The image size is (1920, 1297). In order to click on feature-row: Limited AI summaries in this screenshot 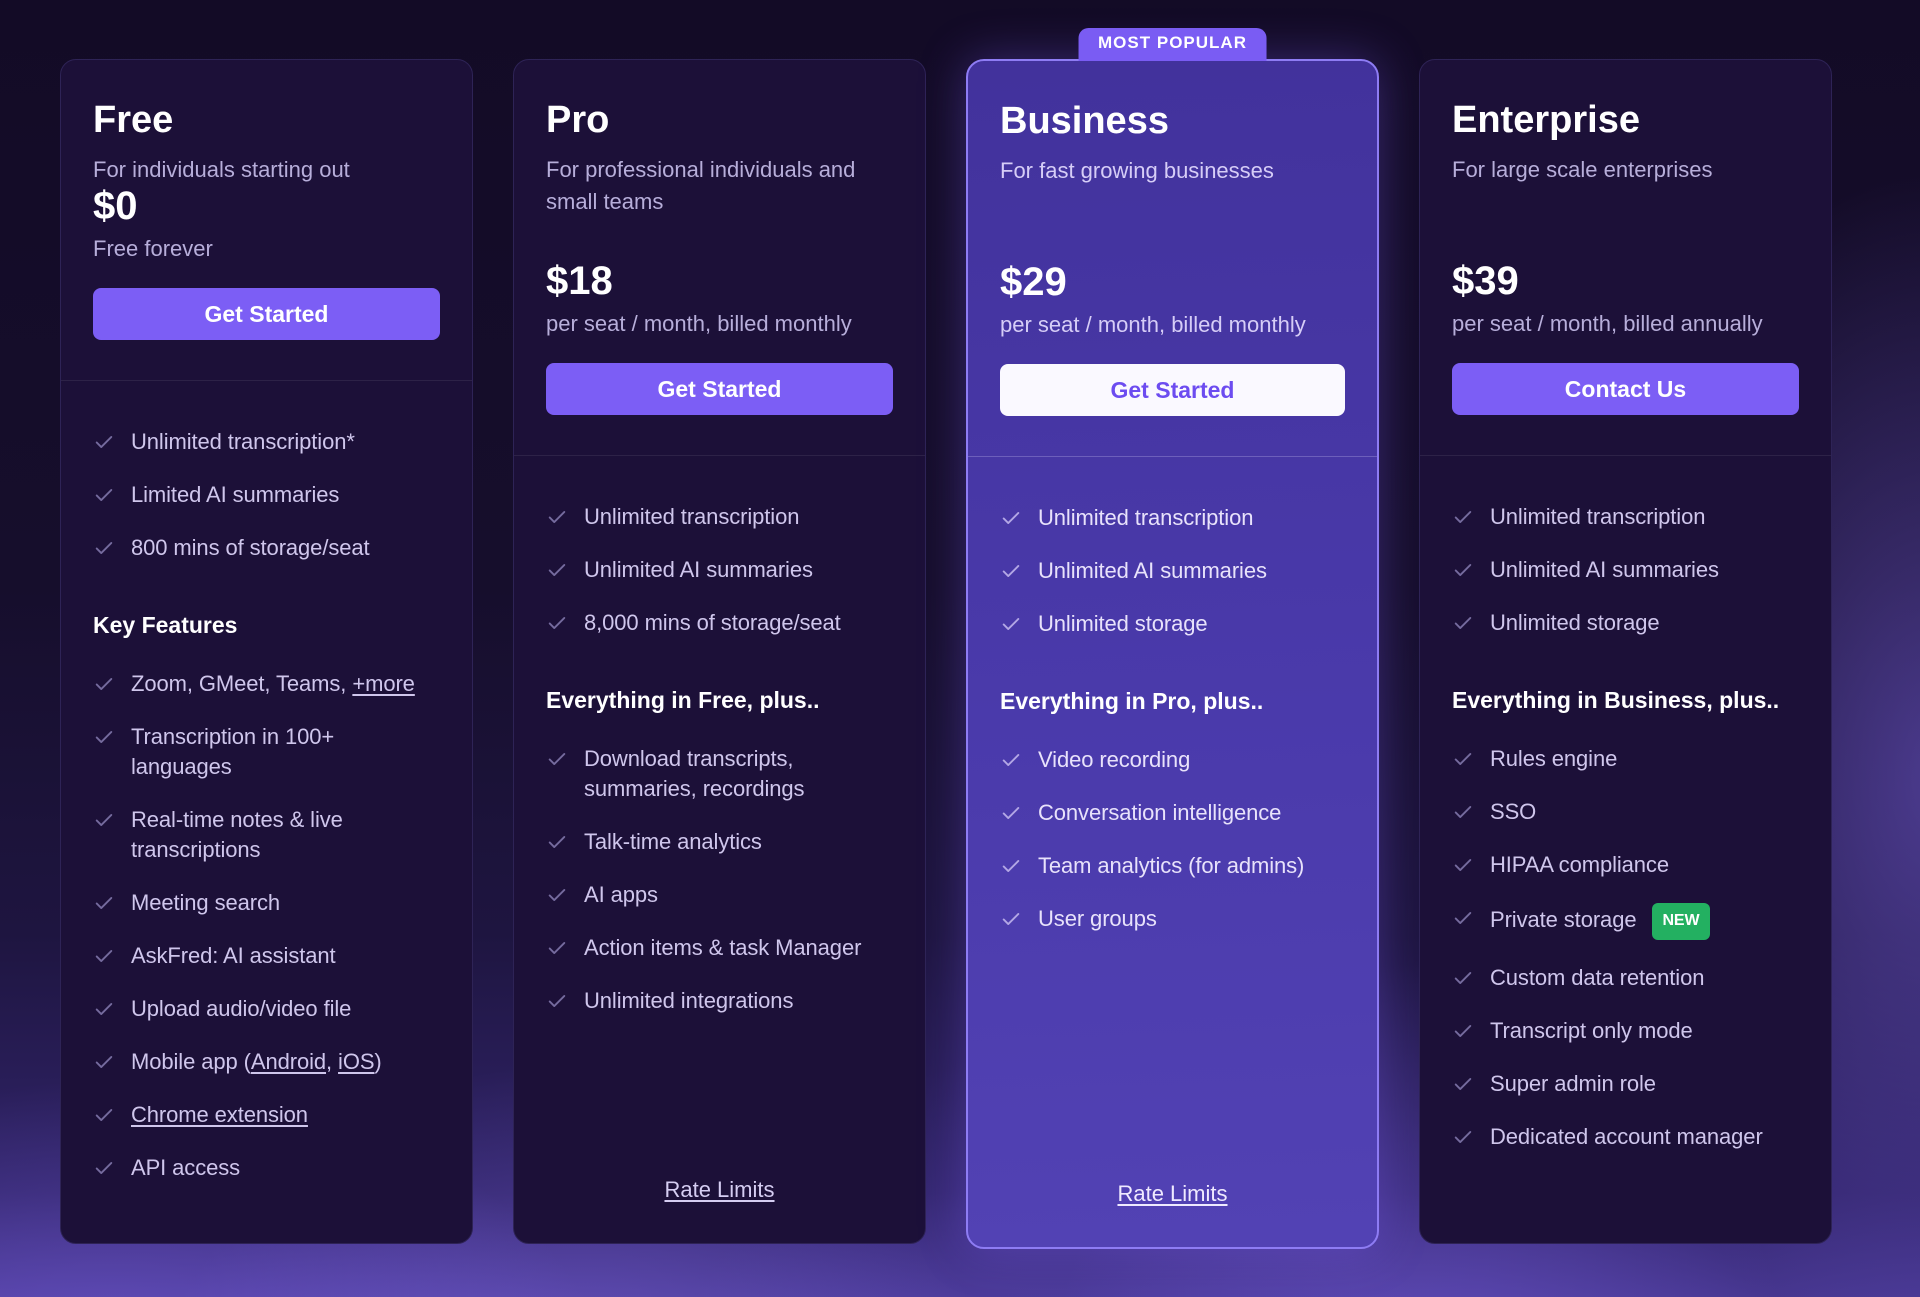, I will do `click(266, 495)`.